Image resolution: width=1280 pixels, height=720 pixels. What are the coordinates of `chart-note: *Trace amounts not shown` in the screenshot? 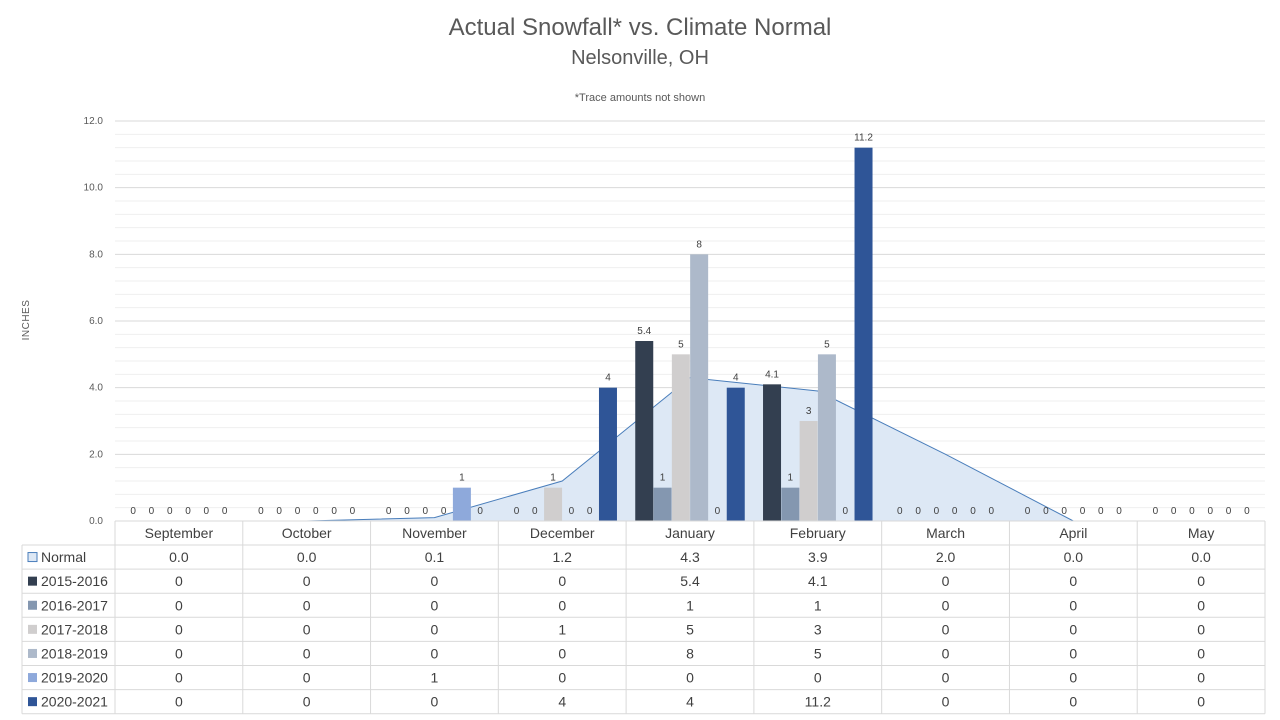 It's located at (640, 98).